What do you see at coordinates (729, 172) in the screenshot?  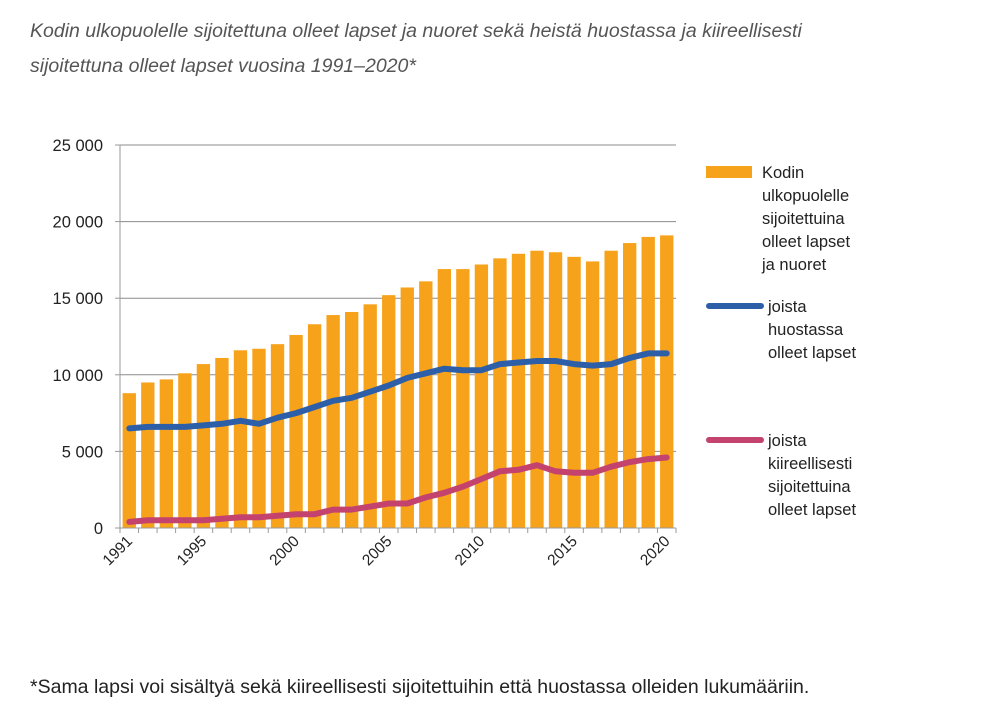 I see `legend-swatch-bar` at bounding box center [729, 172].